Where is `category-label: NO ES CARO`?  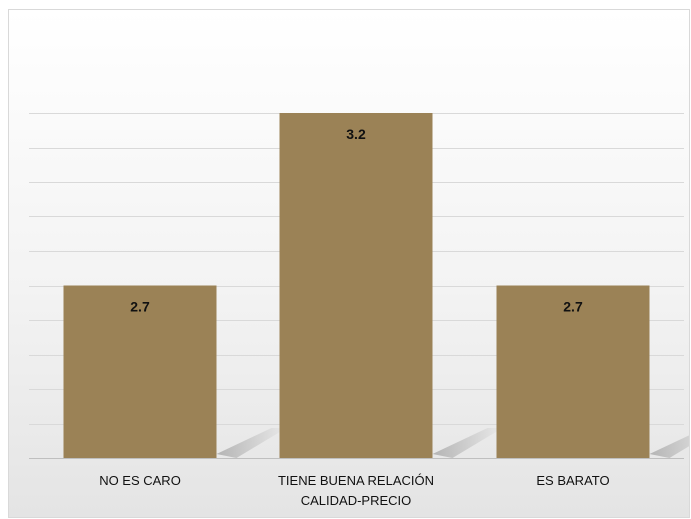 category-label: NO ES CARO is located at coordinates (140, 481).